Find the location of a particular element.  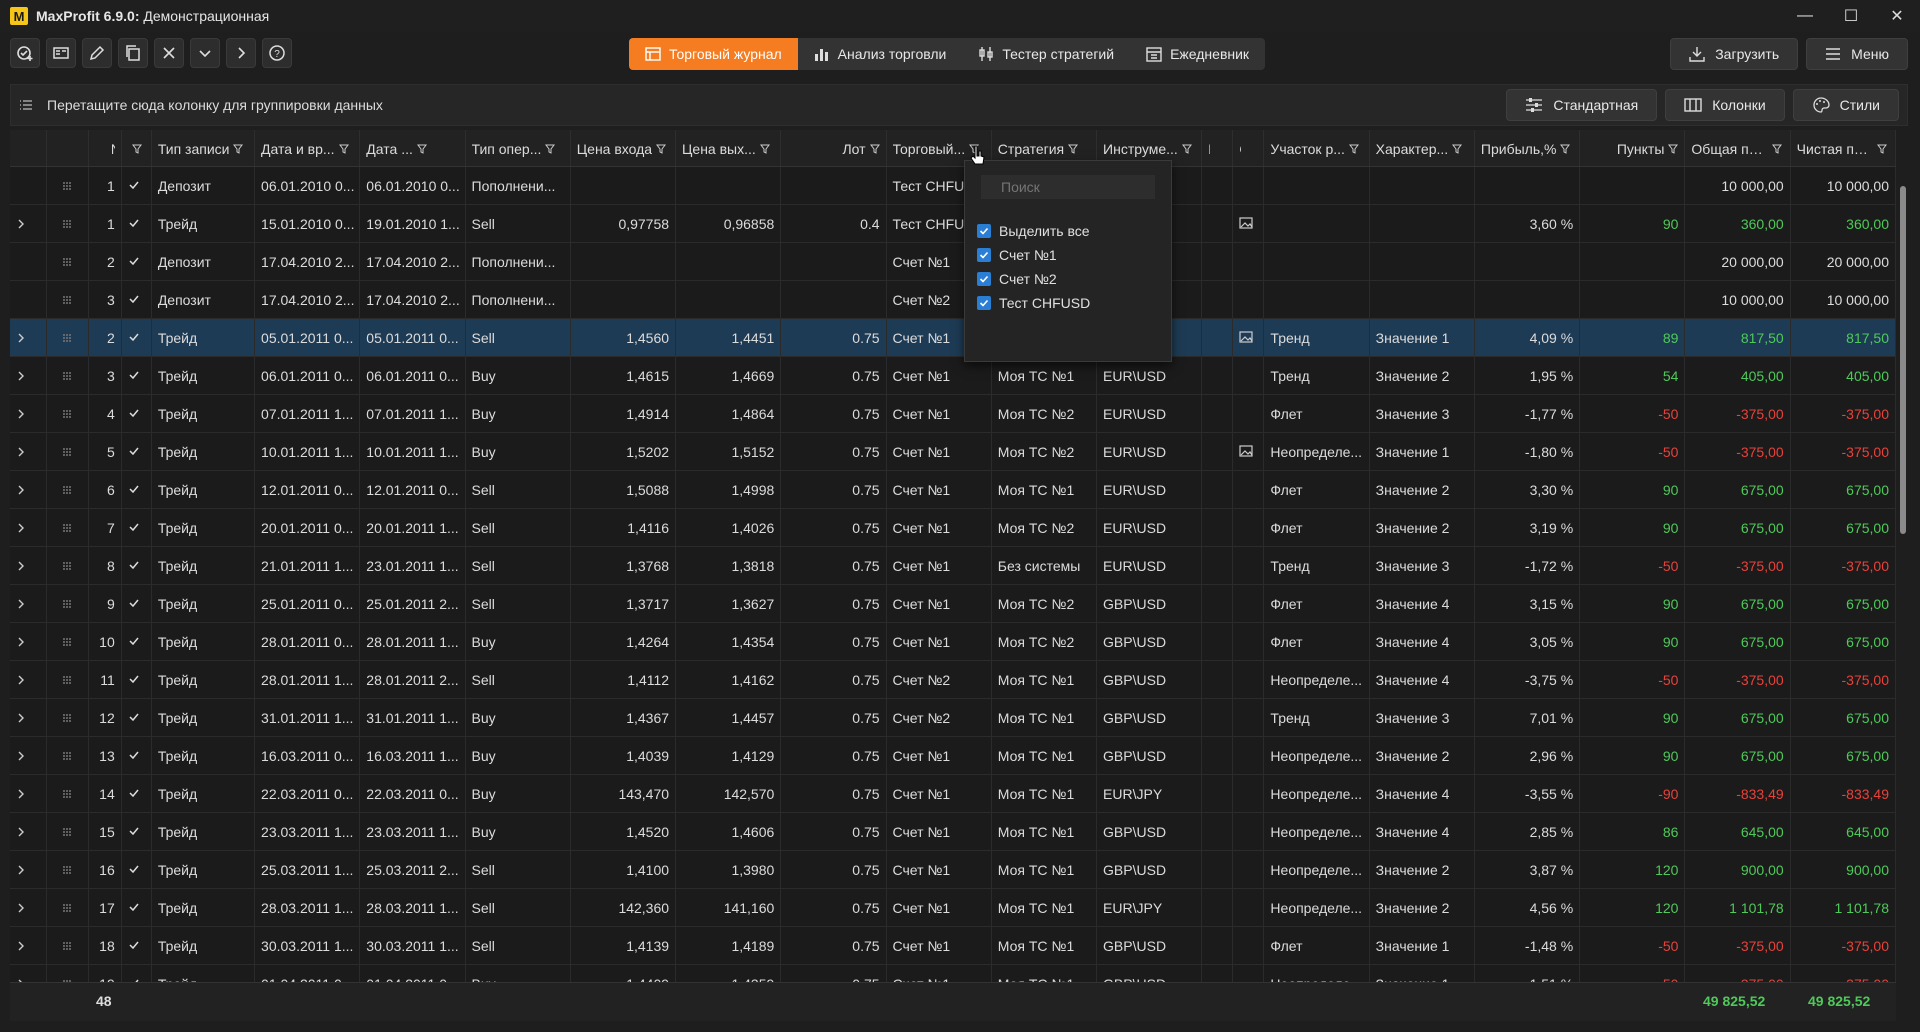

styles-button: Стили is located at coordinates (1845, 105).